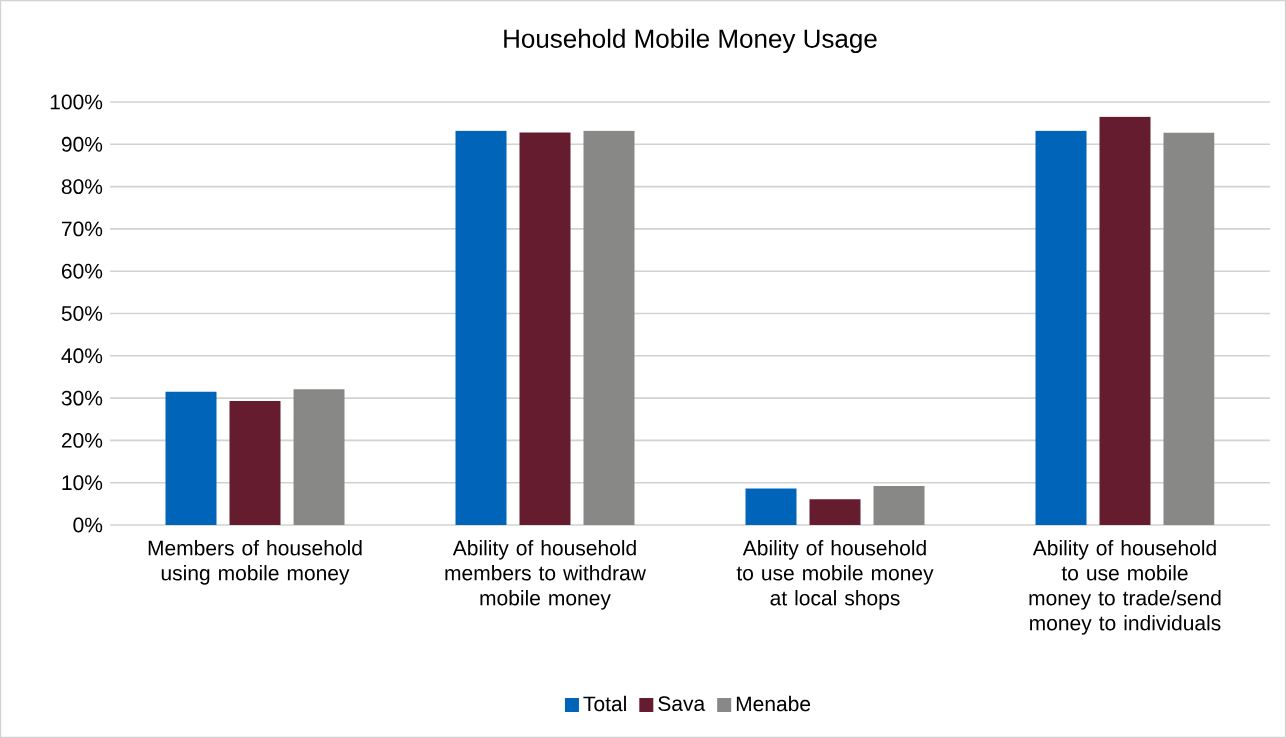 The height and width of the screenshot is (738, 1286). What do you see at coordinates (255, 562) in the screenshot?
I see `x-tick-label: Members of household using mobile money` at bounding box center [255, 562].